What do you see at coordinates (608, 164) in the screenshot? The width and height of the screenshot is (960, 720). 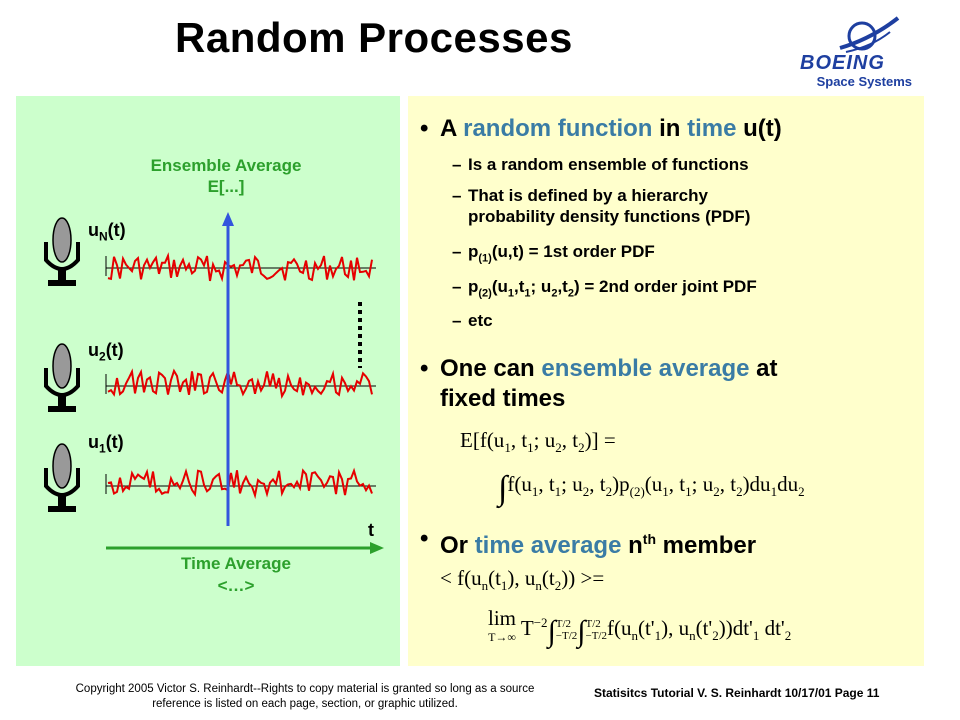 I see `sub-1-text: Is a random ensemble of functions` at bounding box center [608, 164].